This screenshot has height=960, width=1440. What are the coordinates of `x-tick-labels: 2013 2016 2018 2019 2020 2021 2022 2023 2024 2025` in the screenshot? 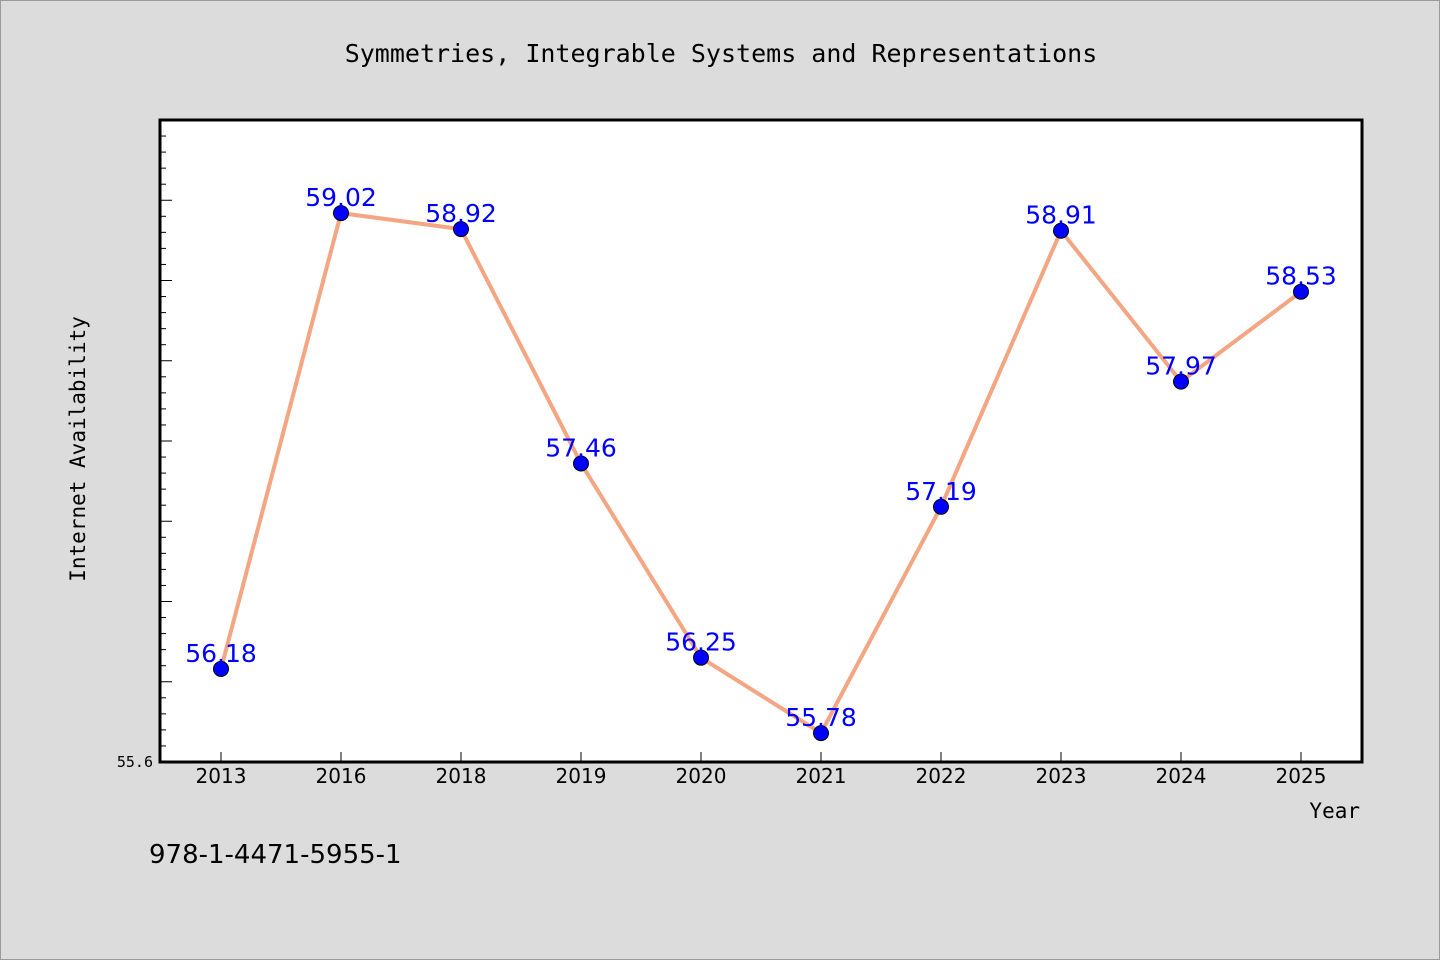 It's located at (761, 776).